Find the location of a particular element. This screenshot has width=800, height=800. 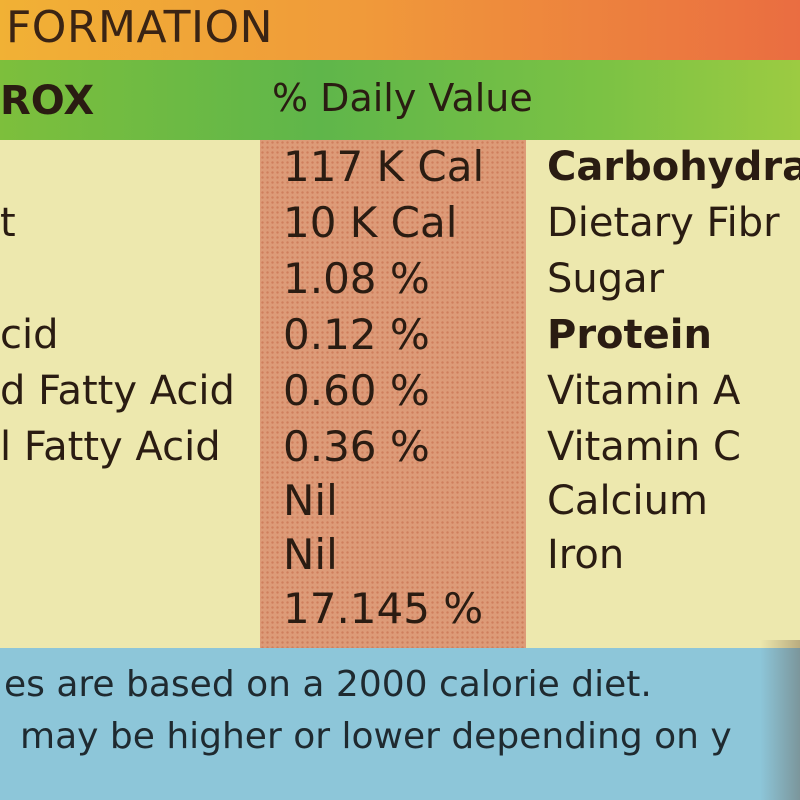

nutrient-right-label: Vitamin C is located at coordinates (644, 447).